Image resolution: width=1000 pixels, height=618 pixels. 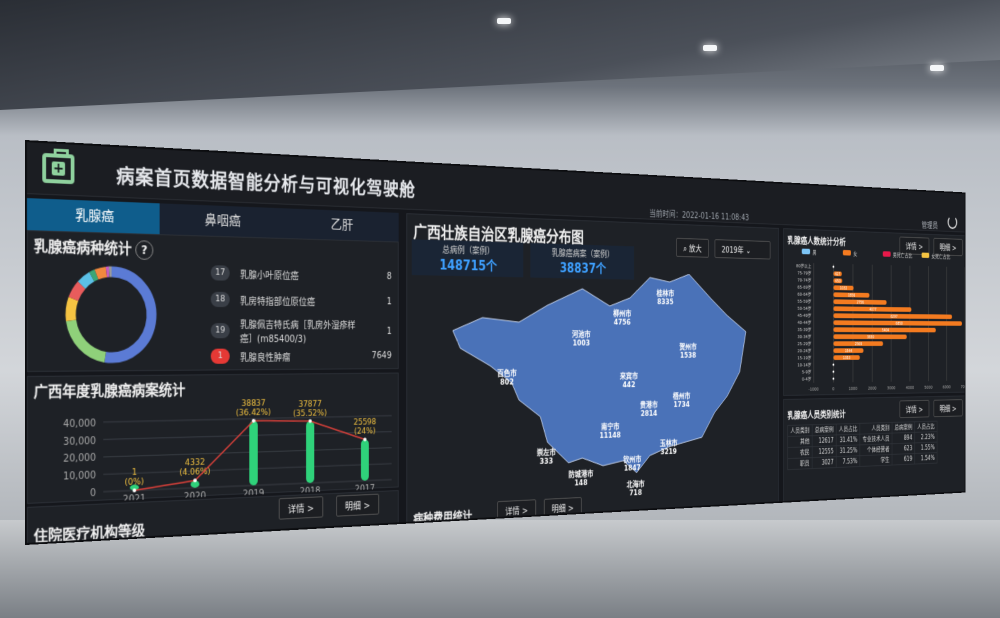 What do you see at coordinates (365, 489) in the screenshot?
I see `x-tick-label: 2017` at bounding box center [365, 489].